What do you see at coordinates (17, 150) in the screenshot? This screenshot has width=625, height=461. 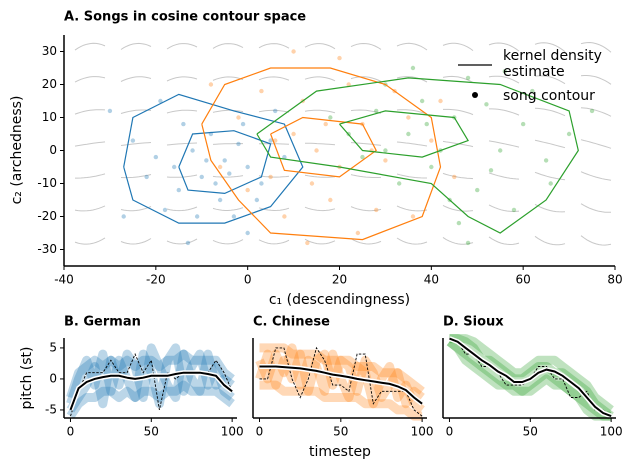 I see `y-axis-label: c₂ (archedness)` at bounding box center [17, 150].